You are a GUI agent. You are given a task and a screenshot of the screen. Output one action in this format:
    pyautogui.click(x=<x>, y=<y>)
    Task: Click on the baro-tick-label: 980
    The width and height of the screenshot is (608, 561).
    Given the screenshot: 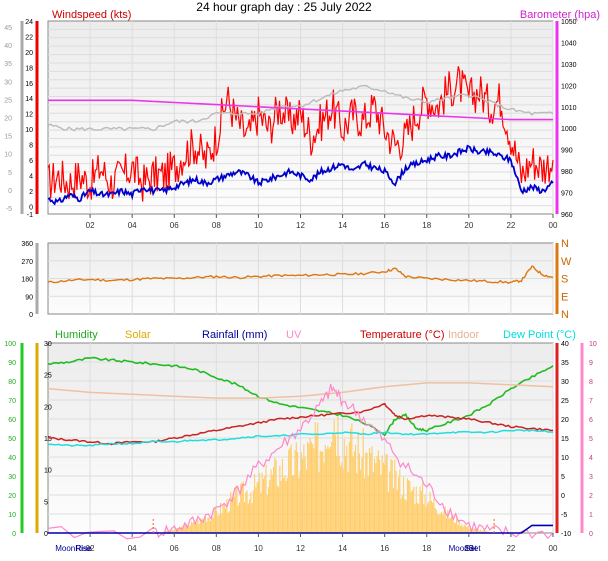 What is the action you would take?
    pyautogui.click(x=567, y=172)
    